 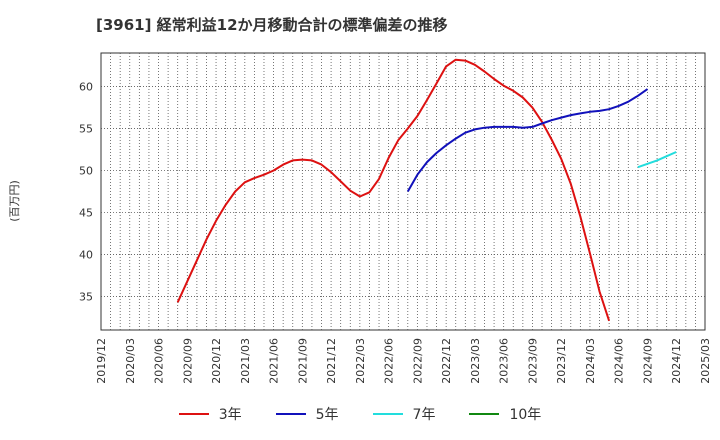 I want to click on x-tick-label: 2023/09, so click(x=532, y=361).